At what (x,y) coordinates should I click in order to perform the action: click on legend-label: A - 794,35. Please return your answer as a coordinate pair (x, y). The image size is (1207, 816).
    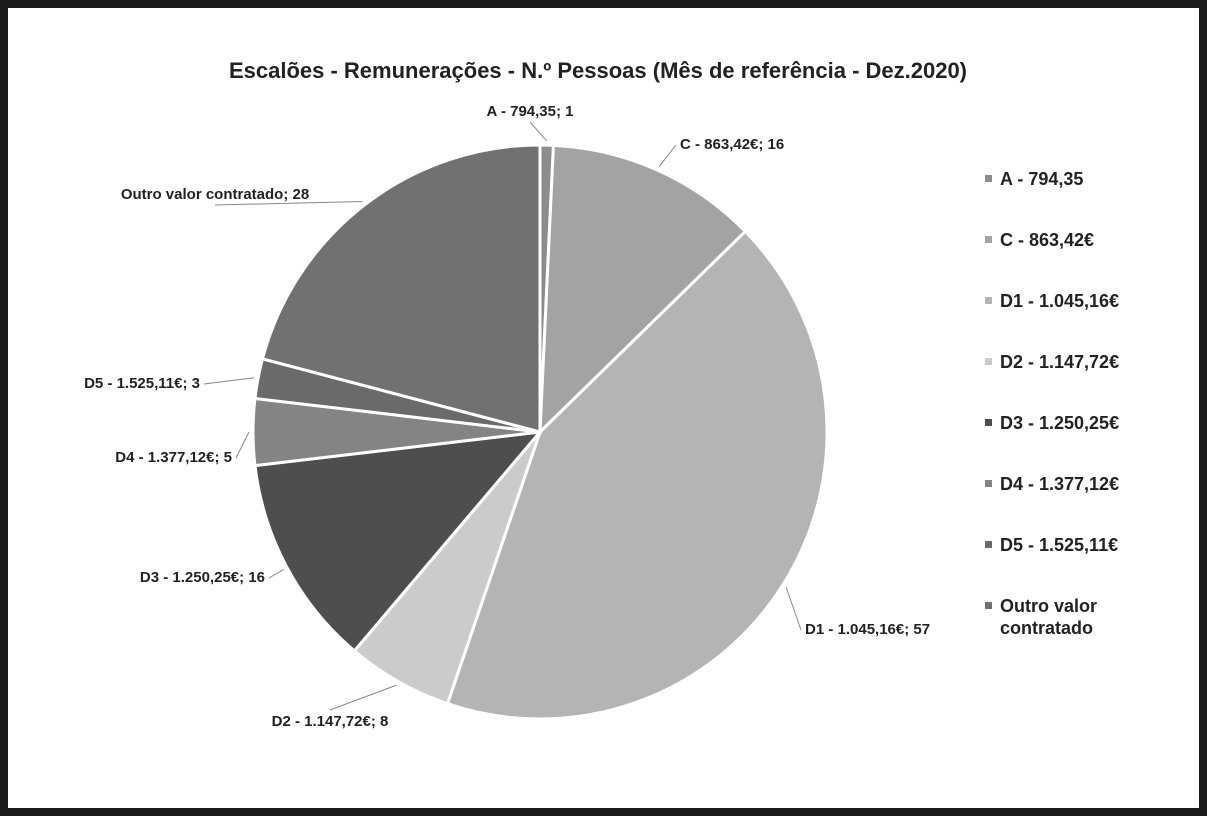
    Looking at the image, I should click on (1042, 179).